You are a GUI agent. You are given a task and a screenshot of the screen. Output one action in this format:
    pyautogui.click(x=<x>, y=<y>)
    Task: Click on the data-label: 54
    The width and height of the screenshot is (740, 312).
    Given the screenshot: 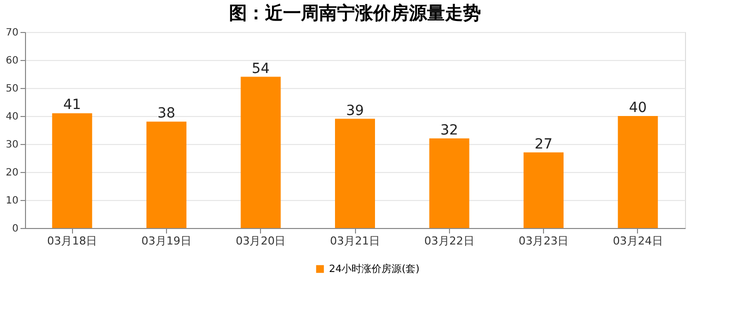 What is the action you would take?
    pyautogui.click(x=261, y=68)
    